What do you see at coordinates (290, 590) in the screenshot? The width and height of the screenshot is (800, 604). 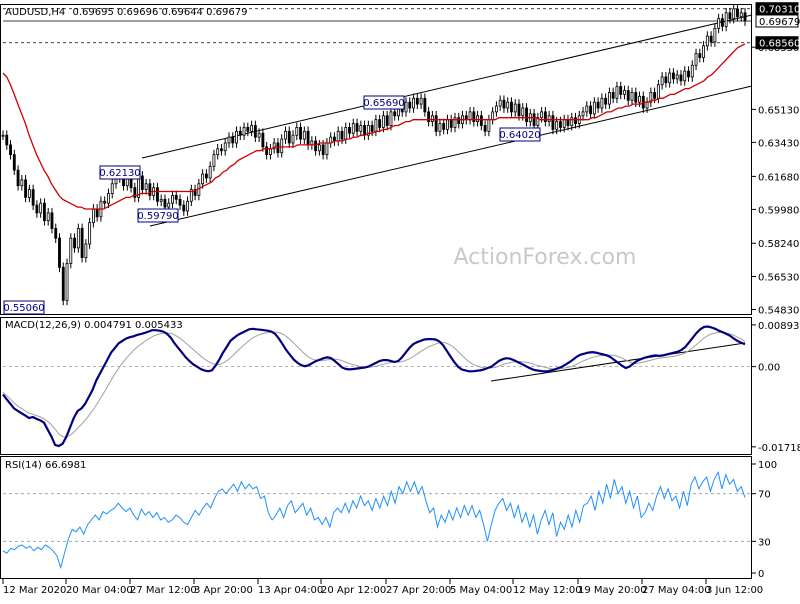 I see `time-axis-tick-label: 13 Apr 04:00` at bounding box center [290, 590].